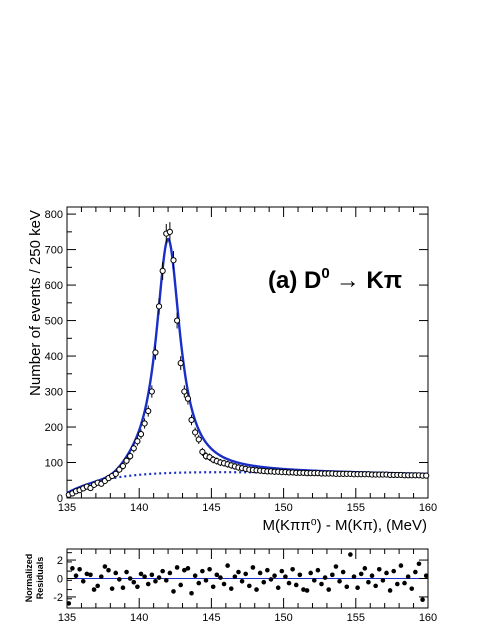  Describe the element at coordinates (54, 357) in the screenshot. I see `y-tick-label: 400` at that location.